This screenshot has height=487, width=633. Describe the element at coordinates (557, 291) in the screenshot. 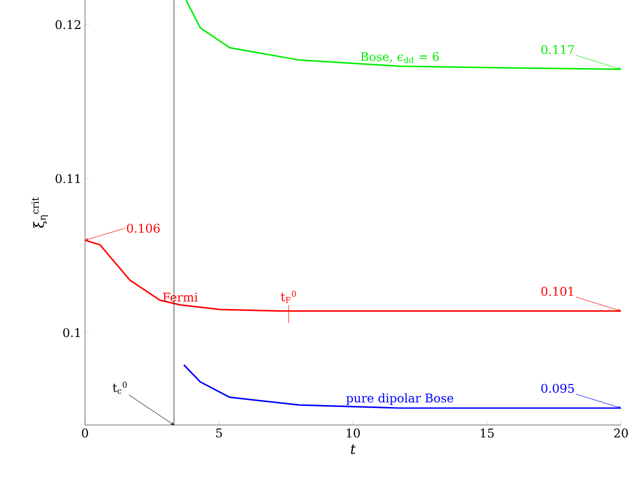

I see `annotation: 0.101` at that location.